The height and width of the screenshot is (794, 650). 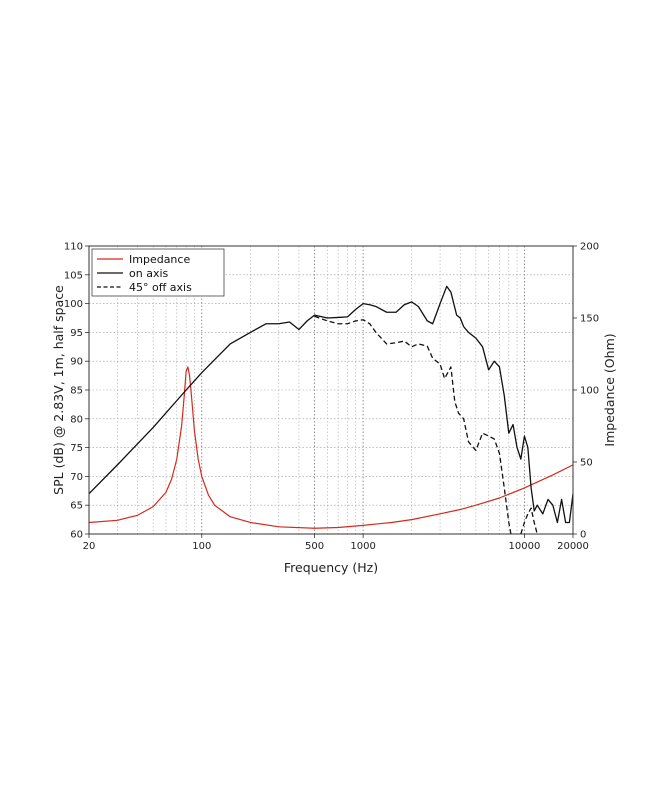 What do you see at coordinates (331, 567) in the screenshot?
I see `x-axis-label: Frequency (Hz)` at bounding box center [331, 567].